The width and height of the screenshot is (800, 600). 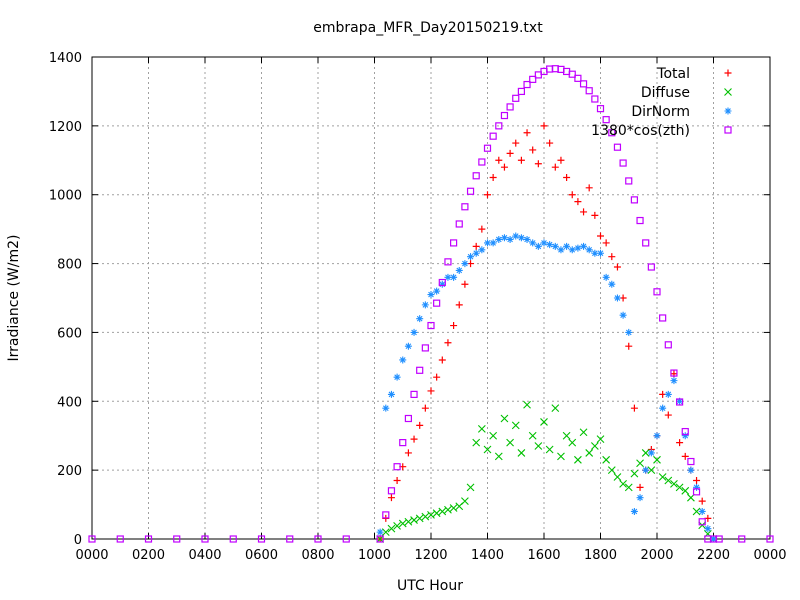 I want to click on legend-label: 1380*cos(zth), so click(x=640, y=131).